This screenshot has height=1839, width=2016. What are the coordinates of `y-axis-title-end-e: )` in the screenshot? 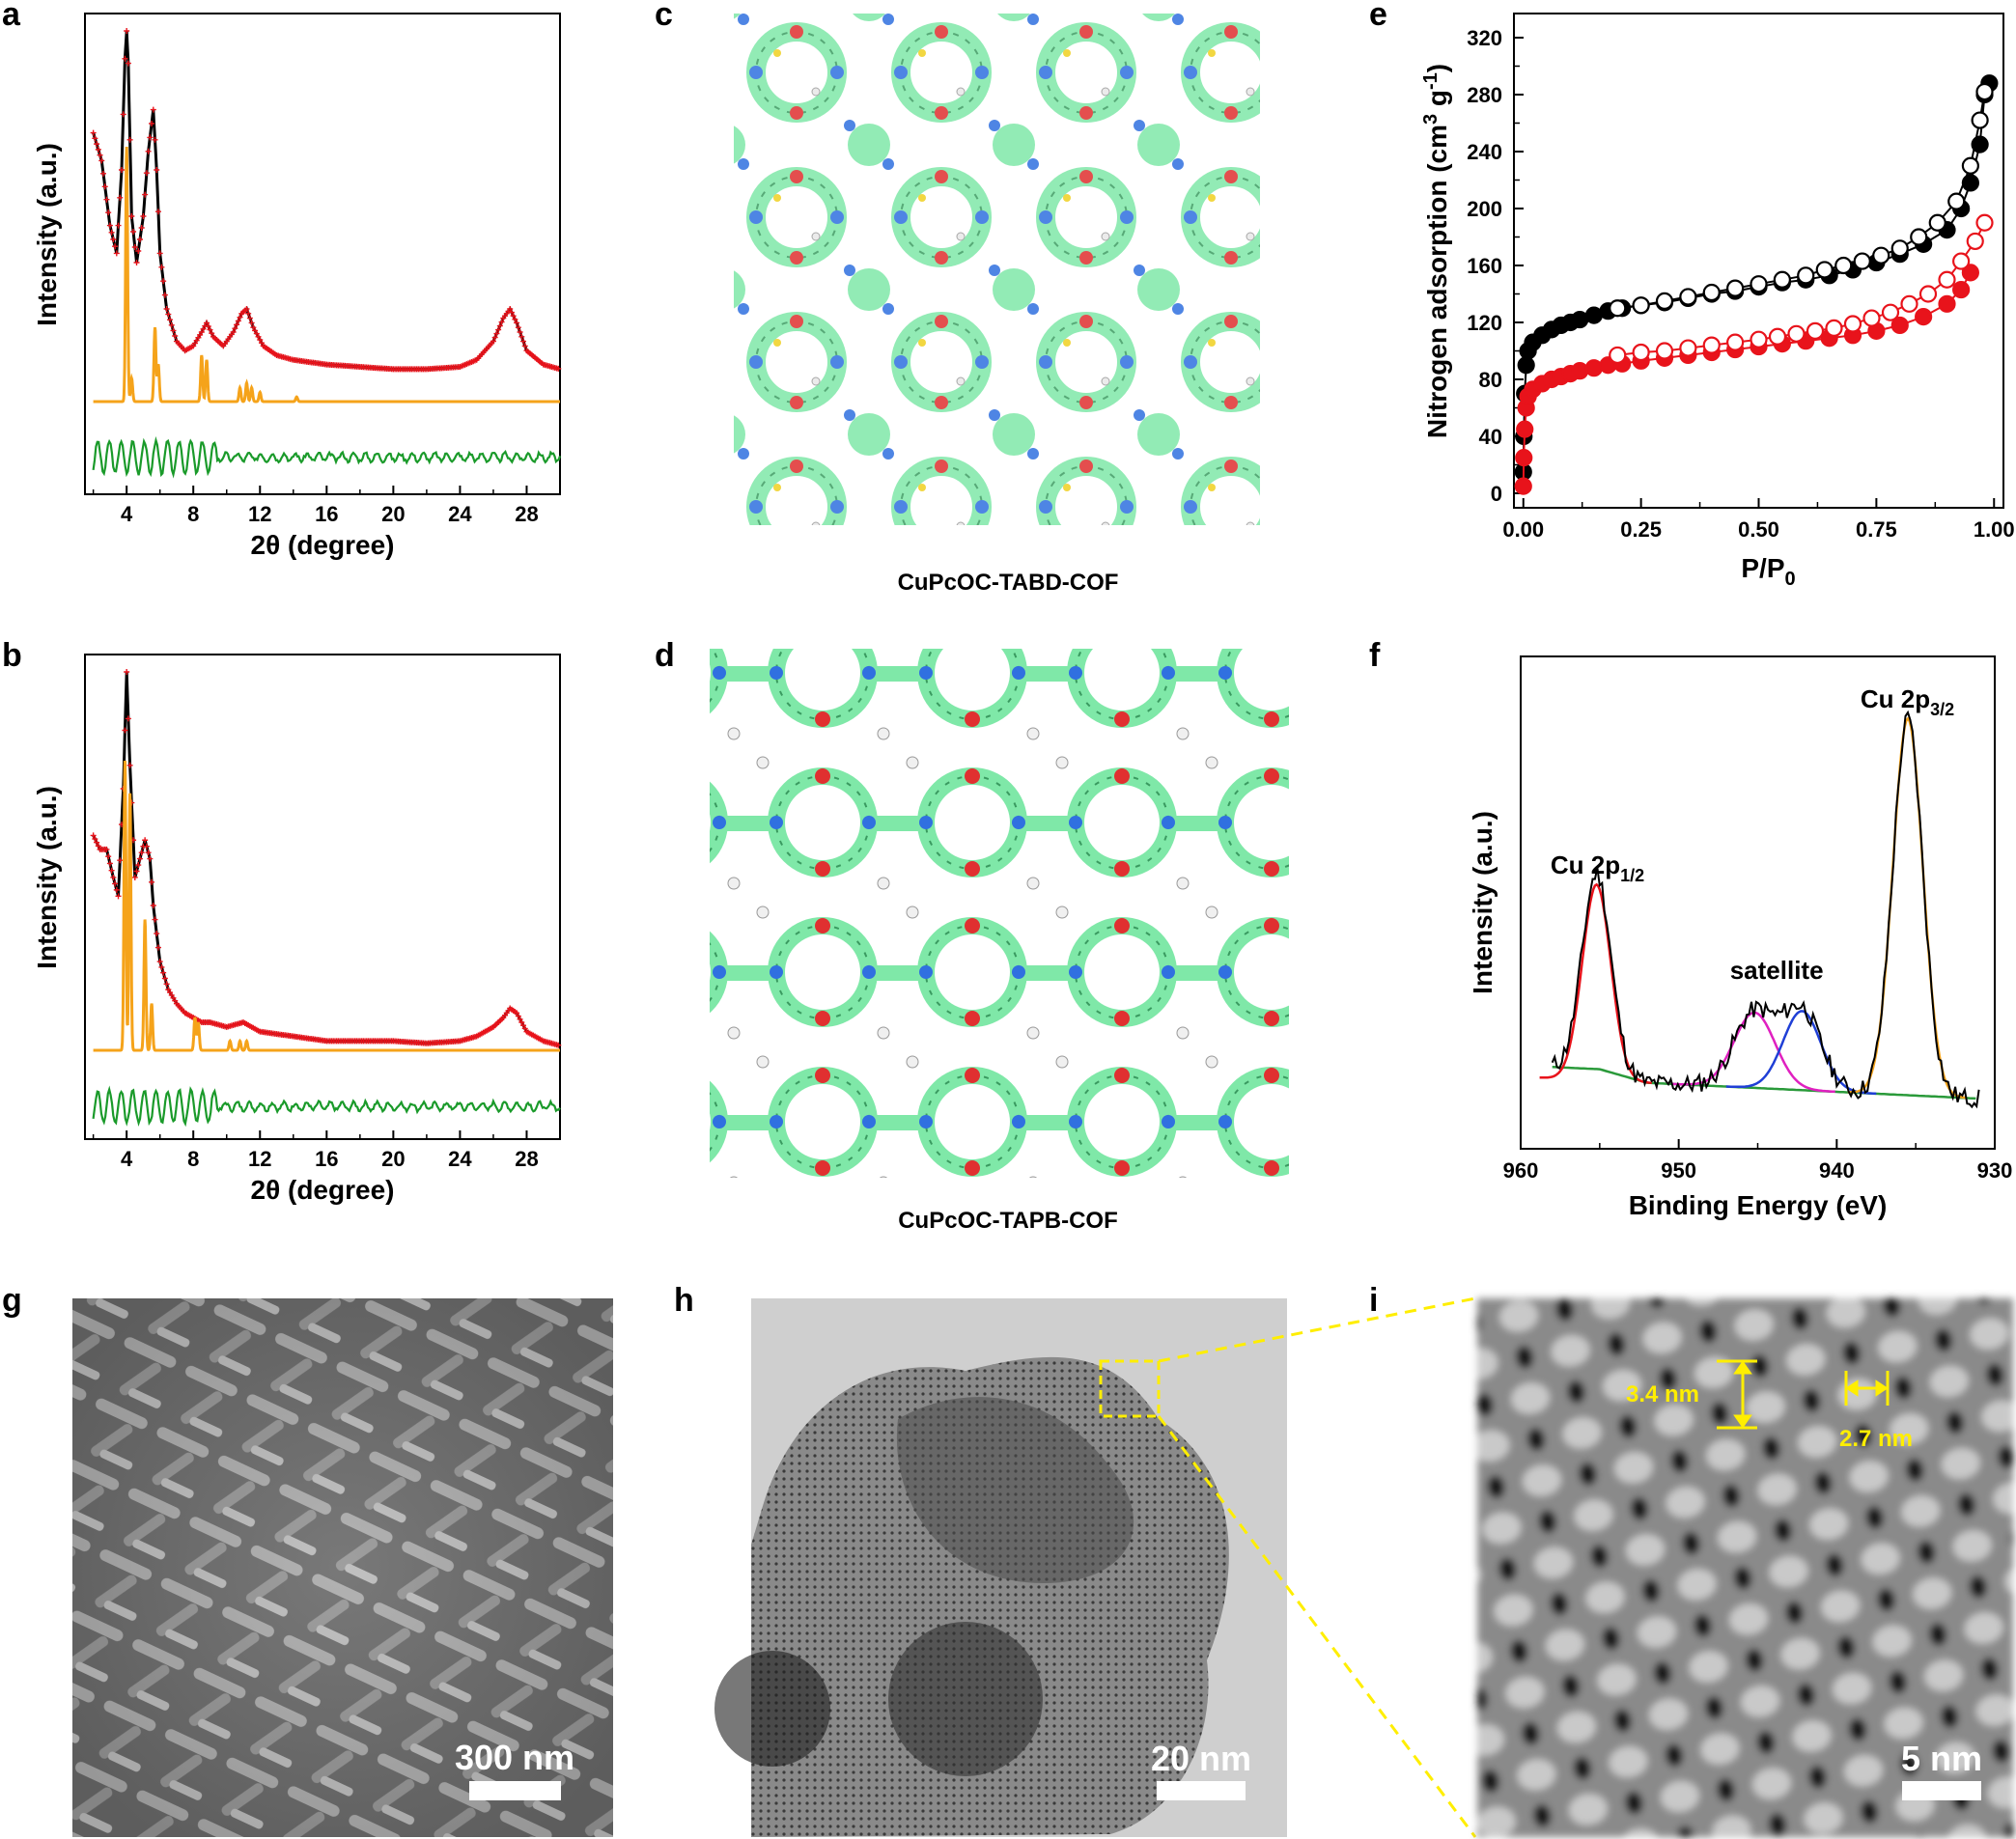 It's located at (1437, 68).